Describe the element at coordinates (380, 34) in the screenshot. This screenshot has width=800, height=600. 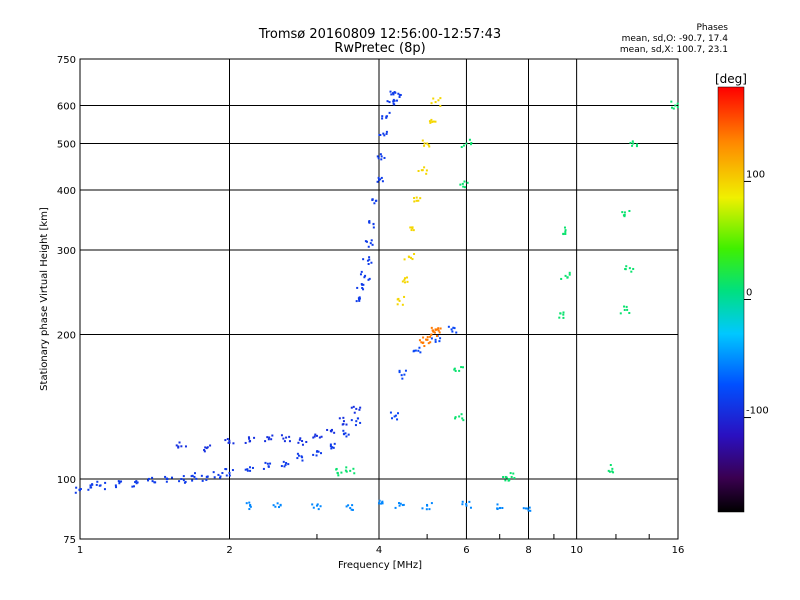
I see `chart-title: Tromsø 20160809 12:56:00-12:57:43` at that location.